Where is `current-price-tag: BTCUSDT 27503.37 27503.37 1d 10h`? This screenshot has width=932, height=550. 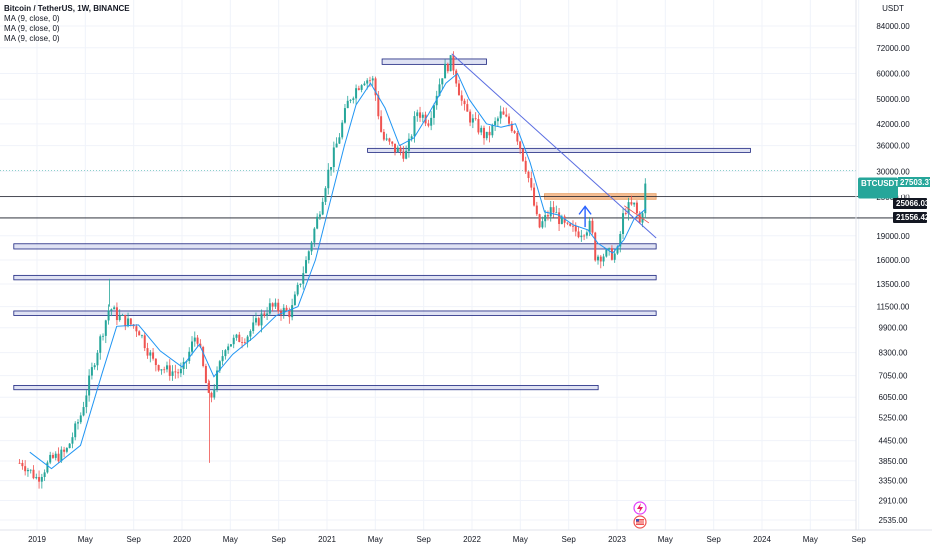 current-price-tag: BTCUSDT 27503.37 27503.37 1d 10h is located at coordinates (895, 188).